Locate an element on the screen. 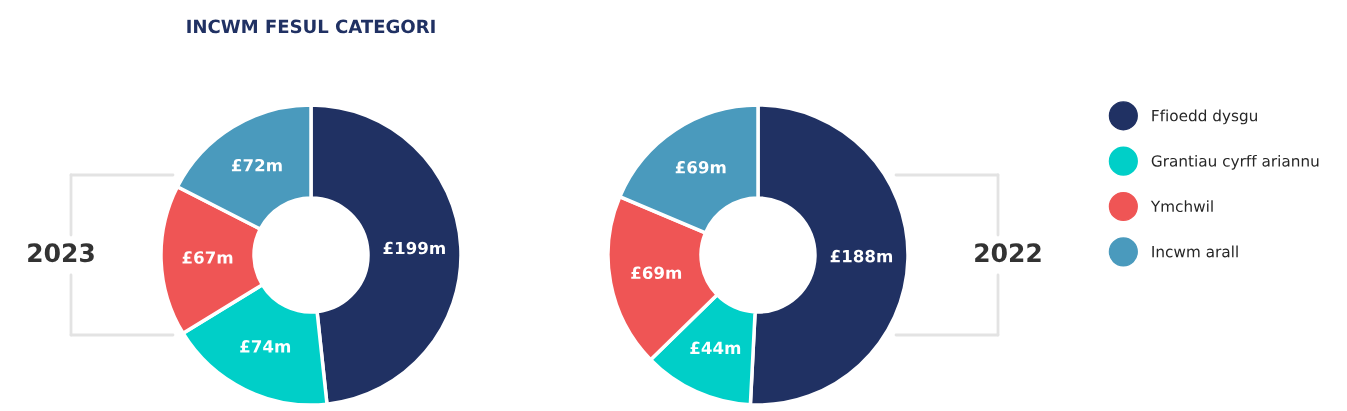  data-label: £74m is located at coordinates (265, 346).